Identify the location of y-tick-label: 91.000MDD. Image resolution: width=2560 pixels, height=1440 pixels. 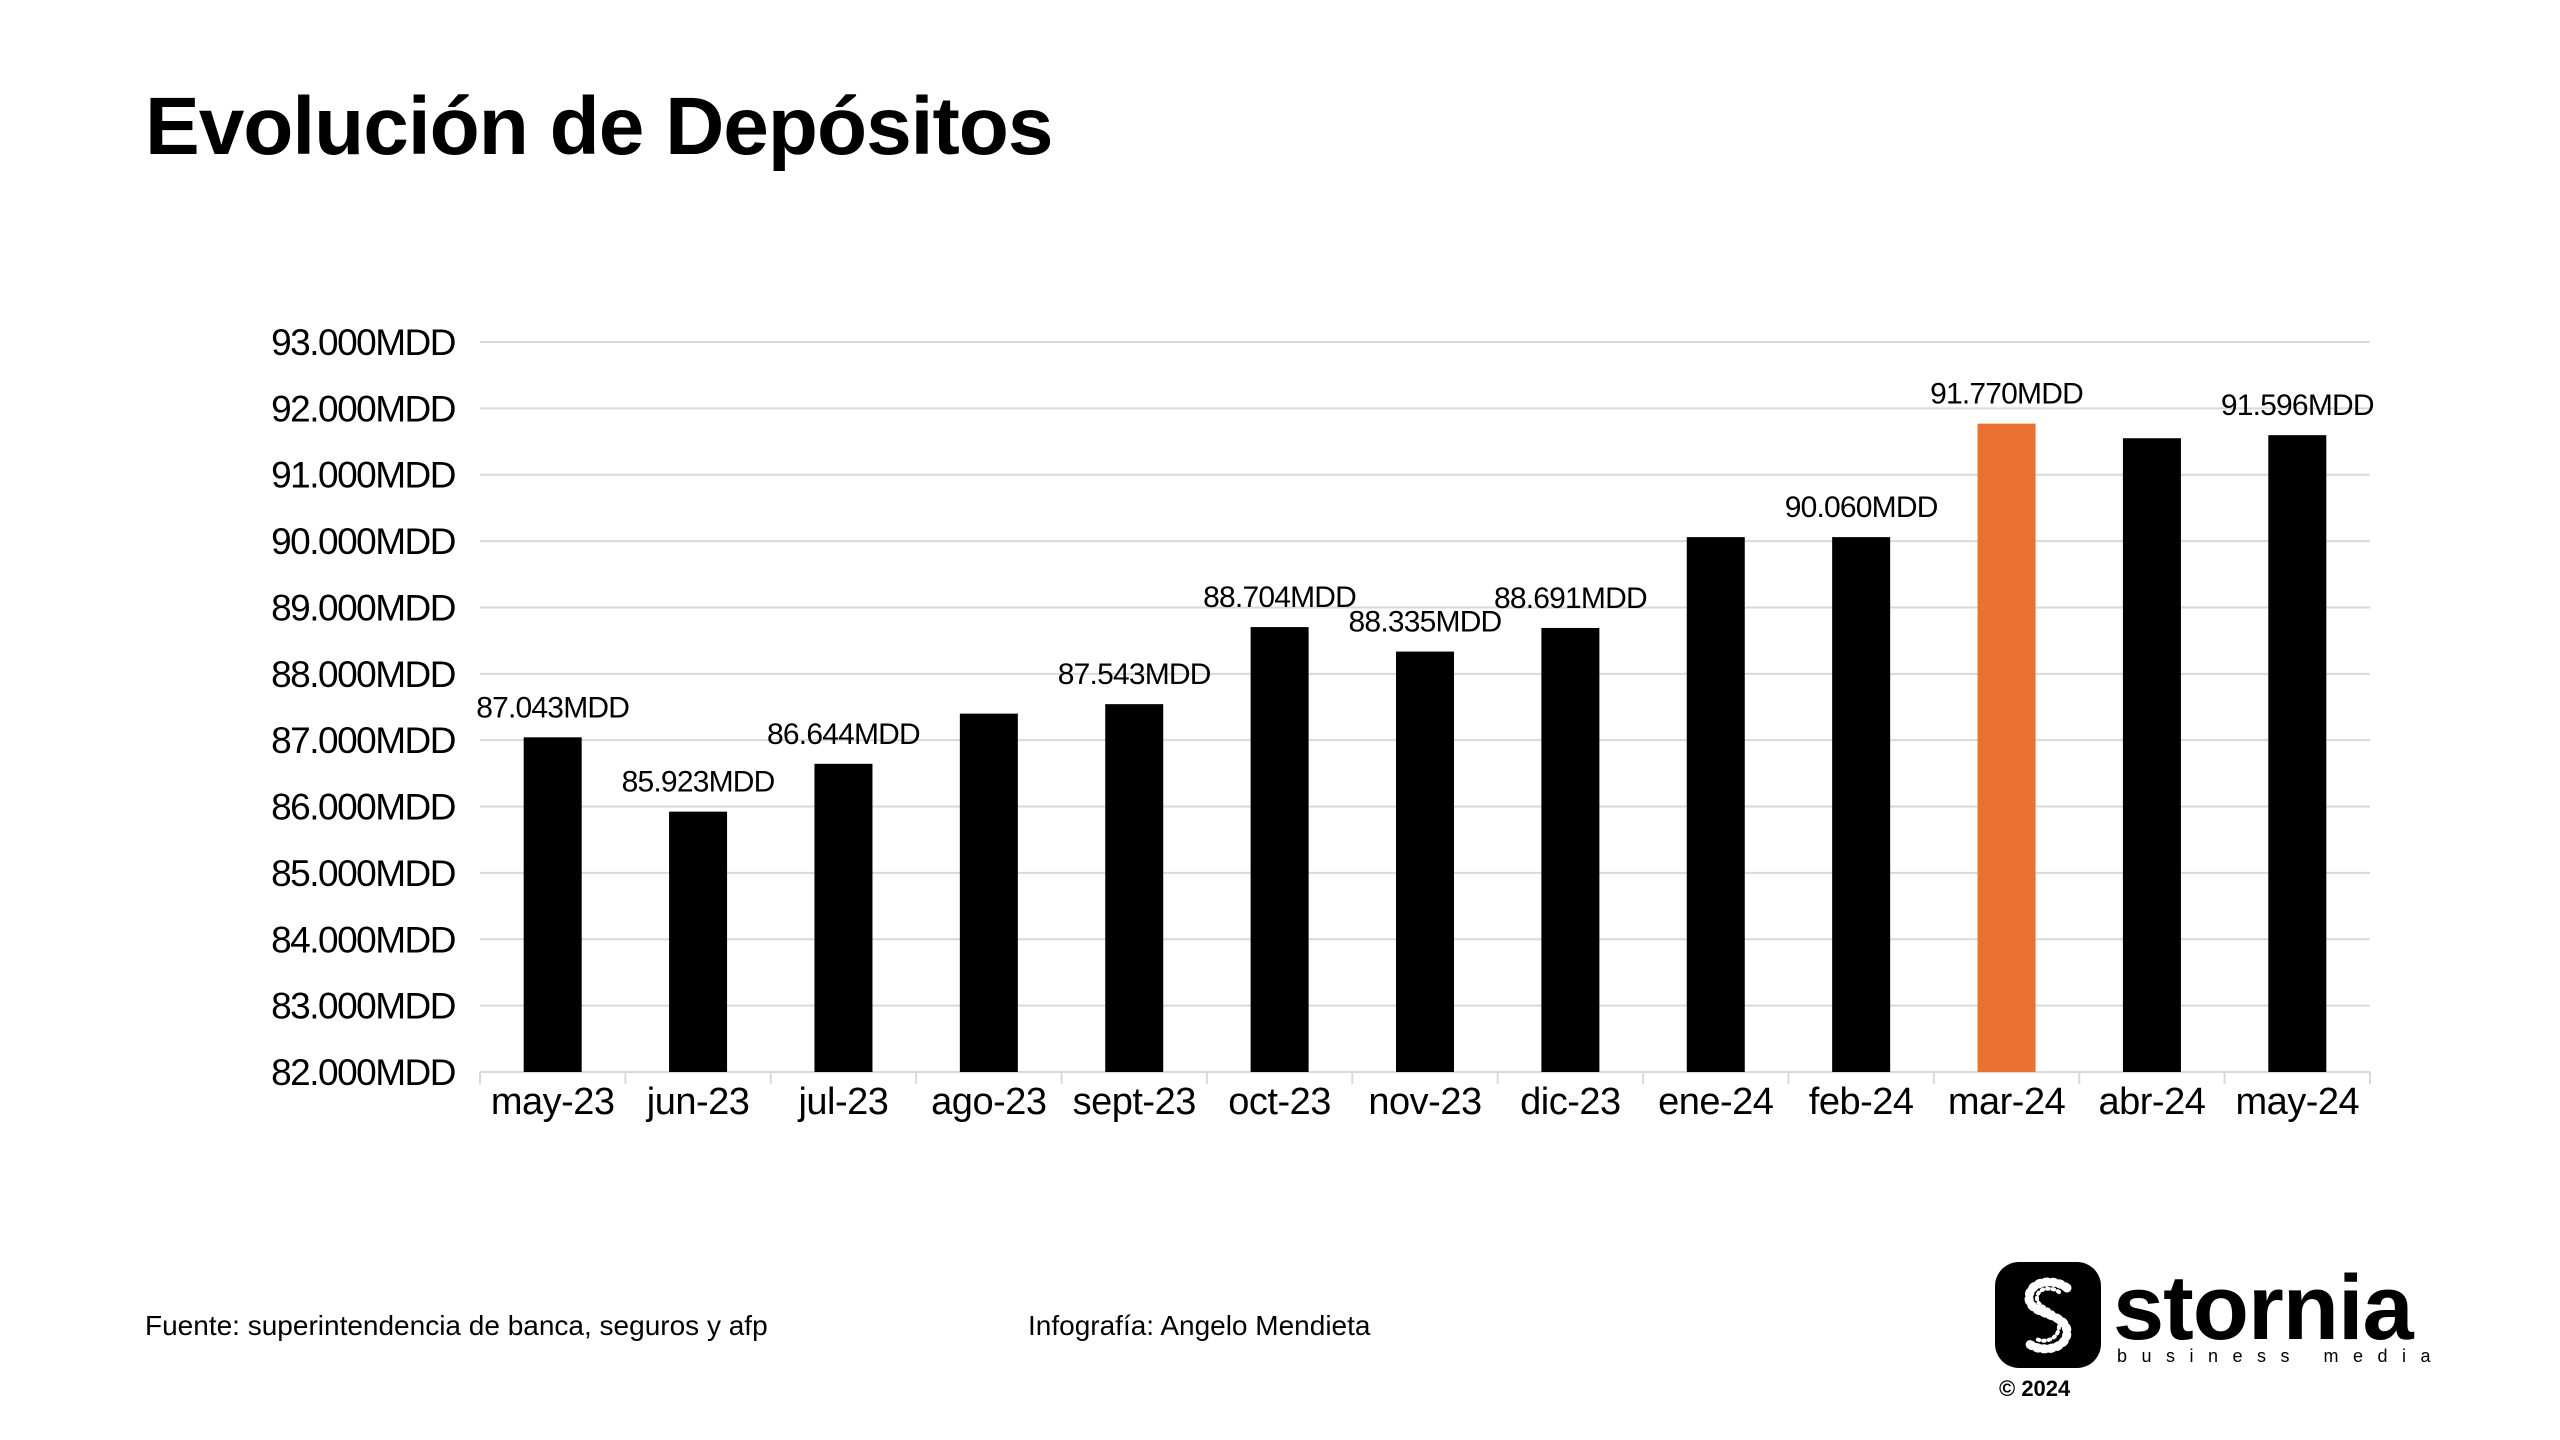
(363, 475).